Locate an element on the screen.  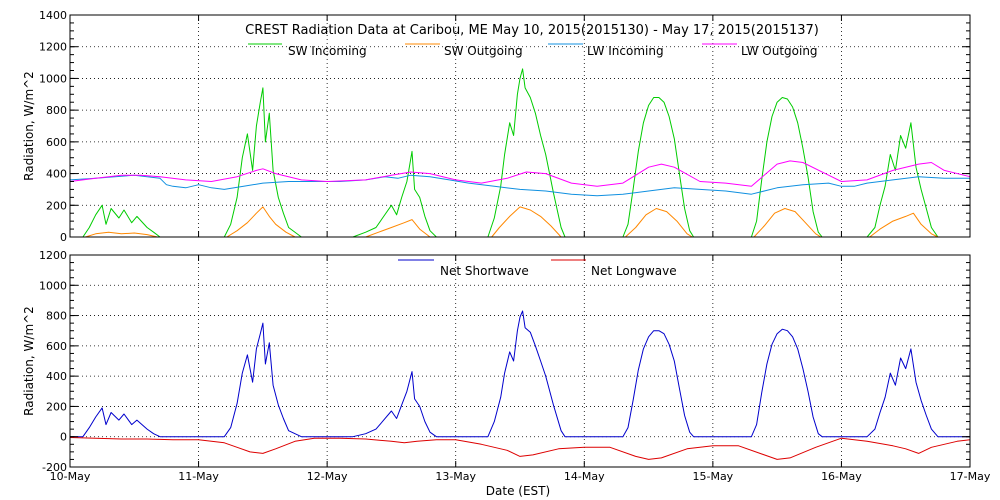
series-line-lw-incoming is located at coordinates (519, 185).